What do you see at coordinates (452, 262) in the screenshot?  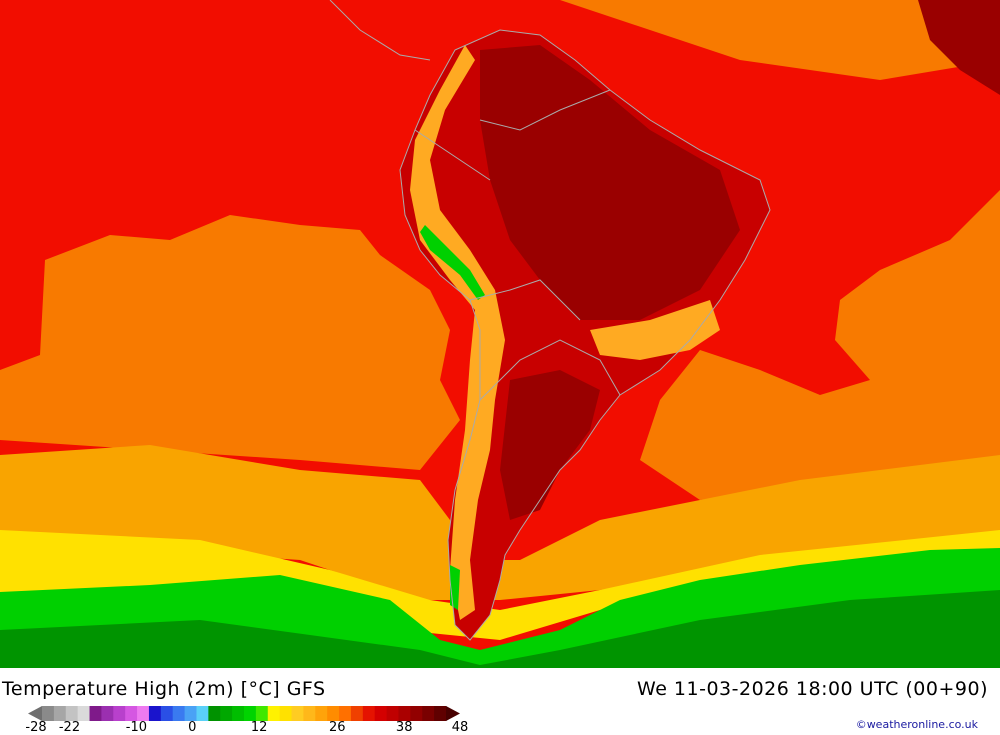 I see `andes-cold-patch` at bounding box center [452, 262].